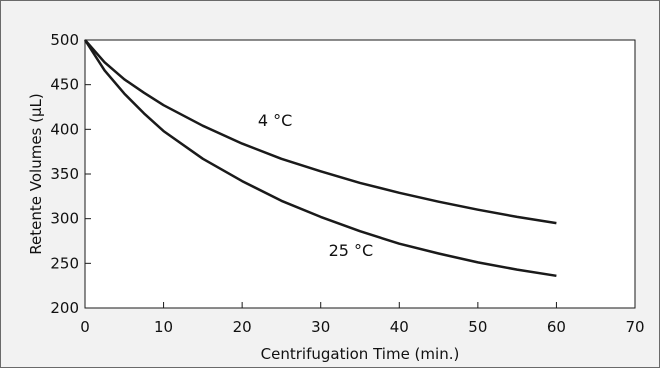 The width and height of the screenshot is (660, 368). What do you see at coordinates (320, 327) in the screenshot?
I see `x-tick-label: 30` at bounding box center [320, 327].